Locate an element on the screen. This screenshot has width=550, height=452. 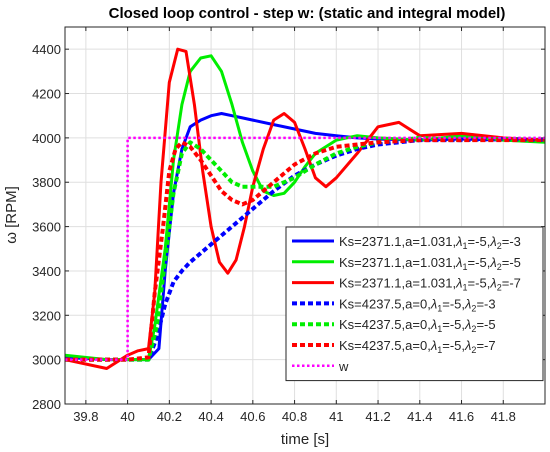
y-tick-label: 3400 is located at coordinates (46, 271).